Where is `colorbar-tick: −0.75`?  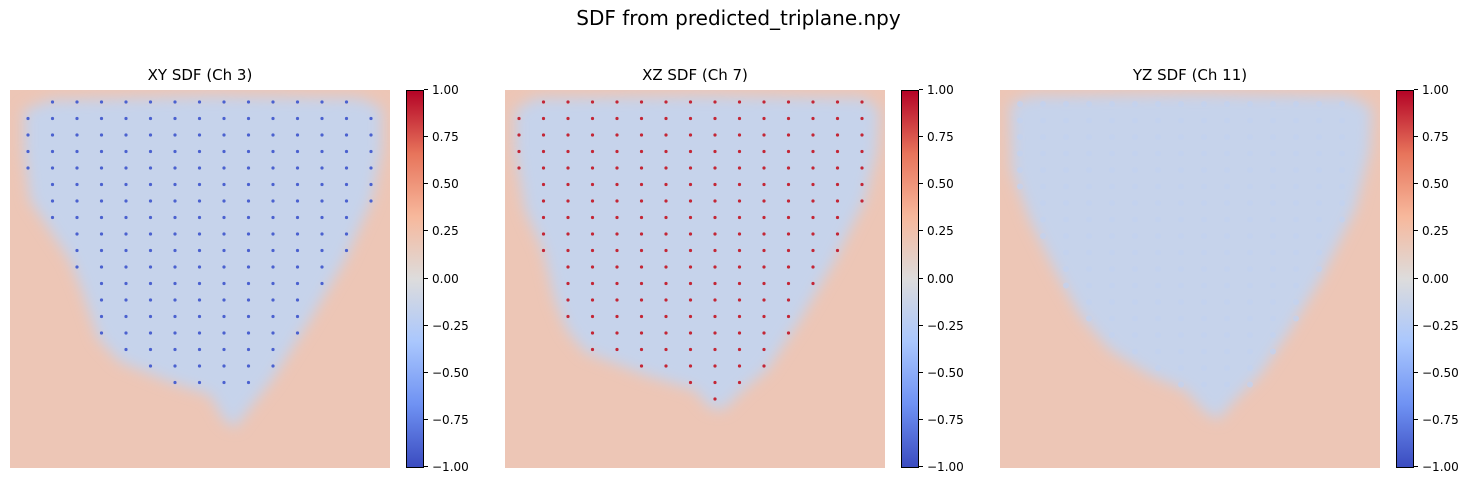
colorbar-tick: −0.75 is located at coordinates (949, 420).